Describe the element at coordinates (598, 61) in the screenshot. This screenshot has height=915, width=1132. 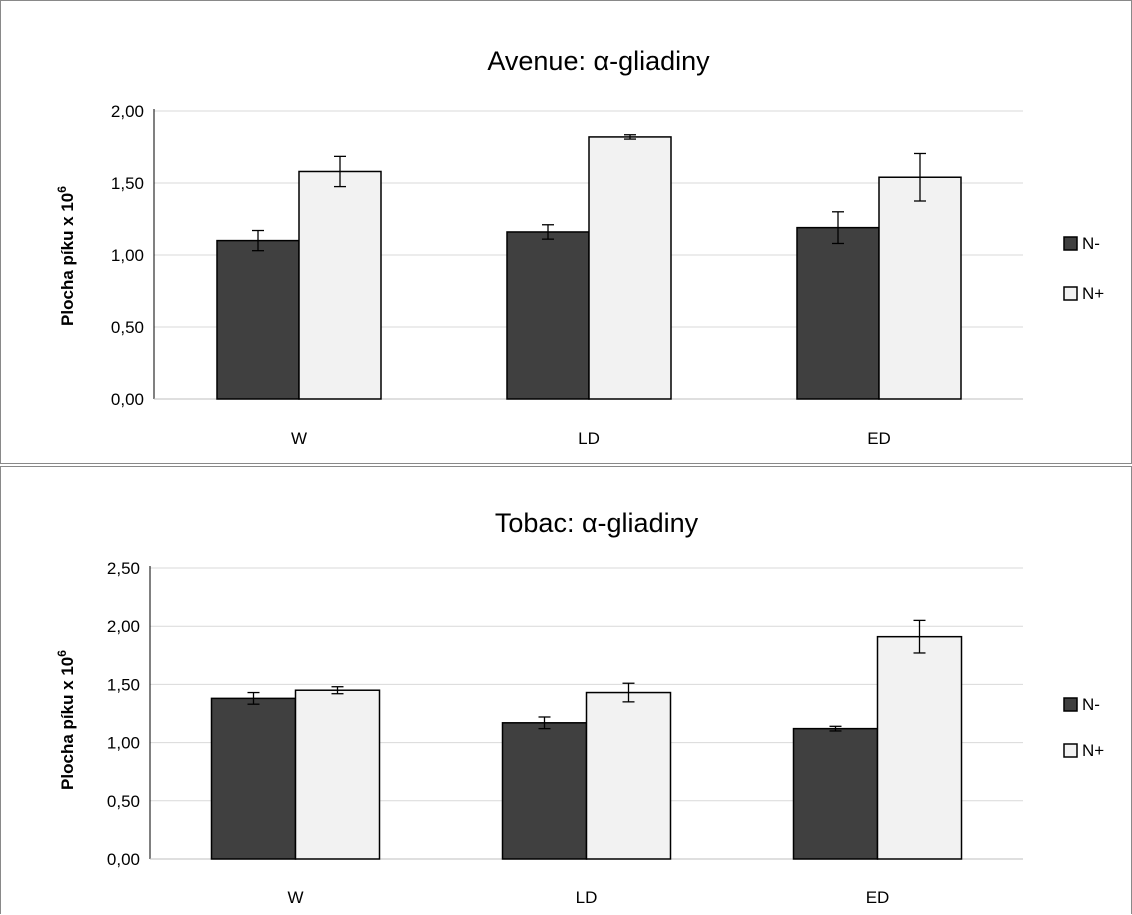
I see `chart-title: Avenue: α-gliadiny` at that location.